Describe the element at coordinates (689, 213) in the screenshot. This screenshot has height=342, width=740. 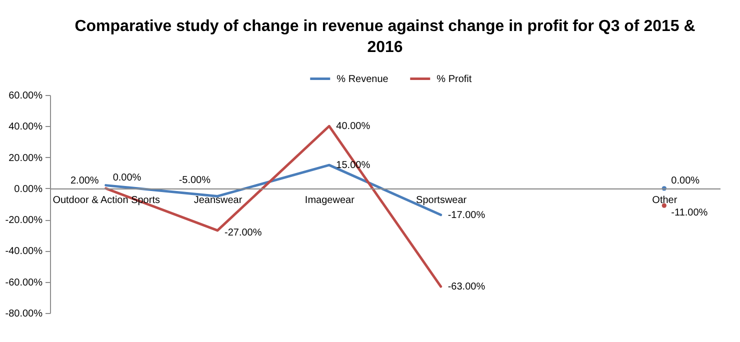
I see `data-label: -11.00%` at that location.